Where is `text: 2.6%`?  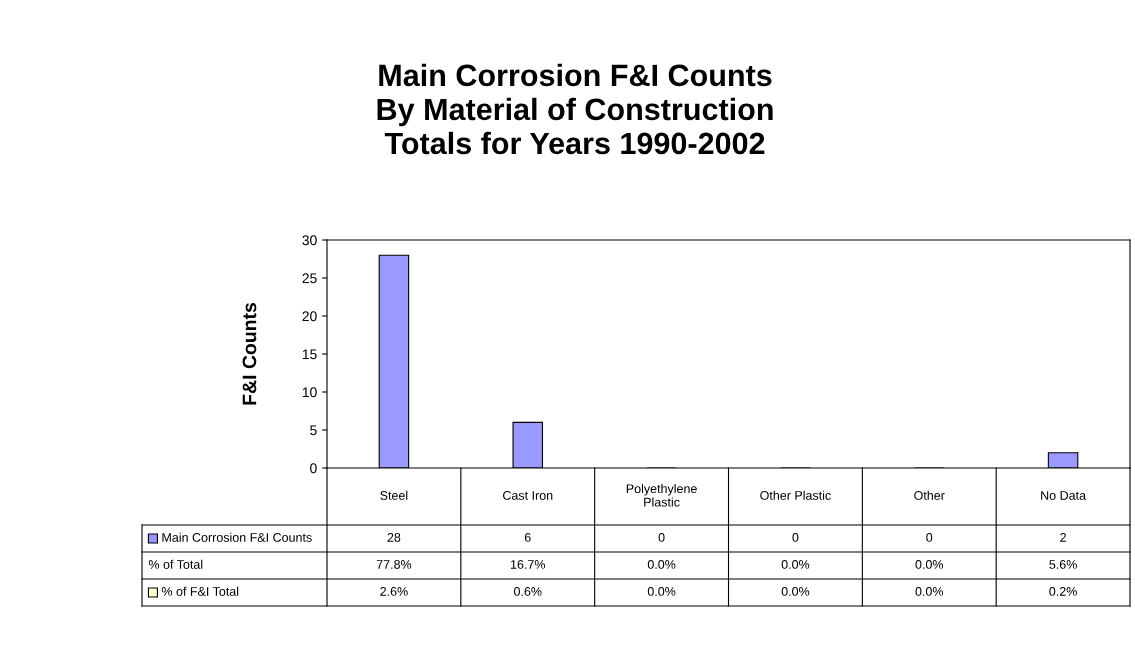 text: 2.6% is located at coordinates (394, 591).